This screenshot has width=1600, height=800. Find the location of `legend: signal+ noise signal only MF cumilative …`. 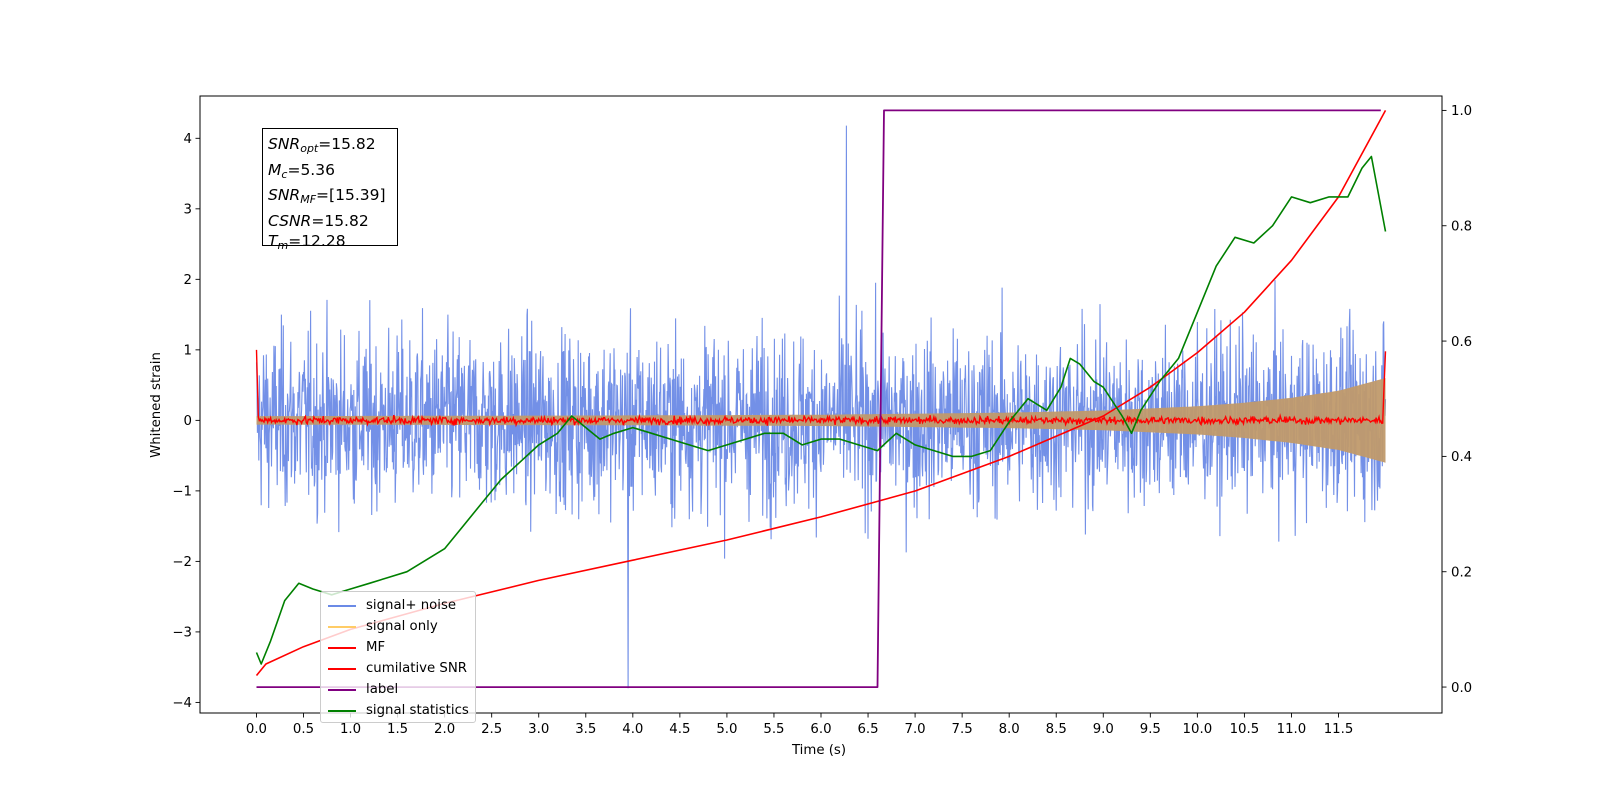

legend: signal+ noise signal only MF cumilative … is located at coordinates (398, 657).